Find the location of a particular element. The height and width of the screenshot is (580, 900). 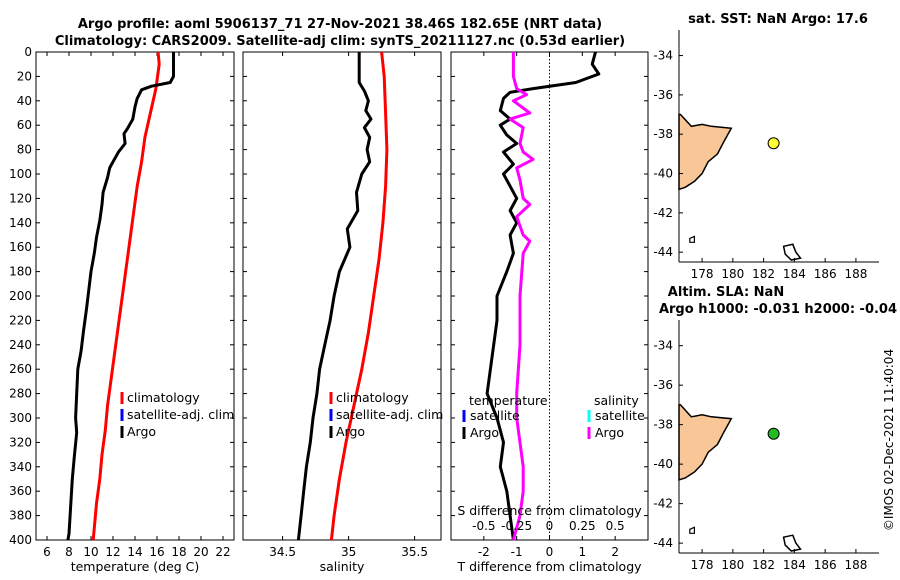

legend-title-temperature: temperature is located at coordinates (508, 400).